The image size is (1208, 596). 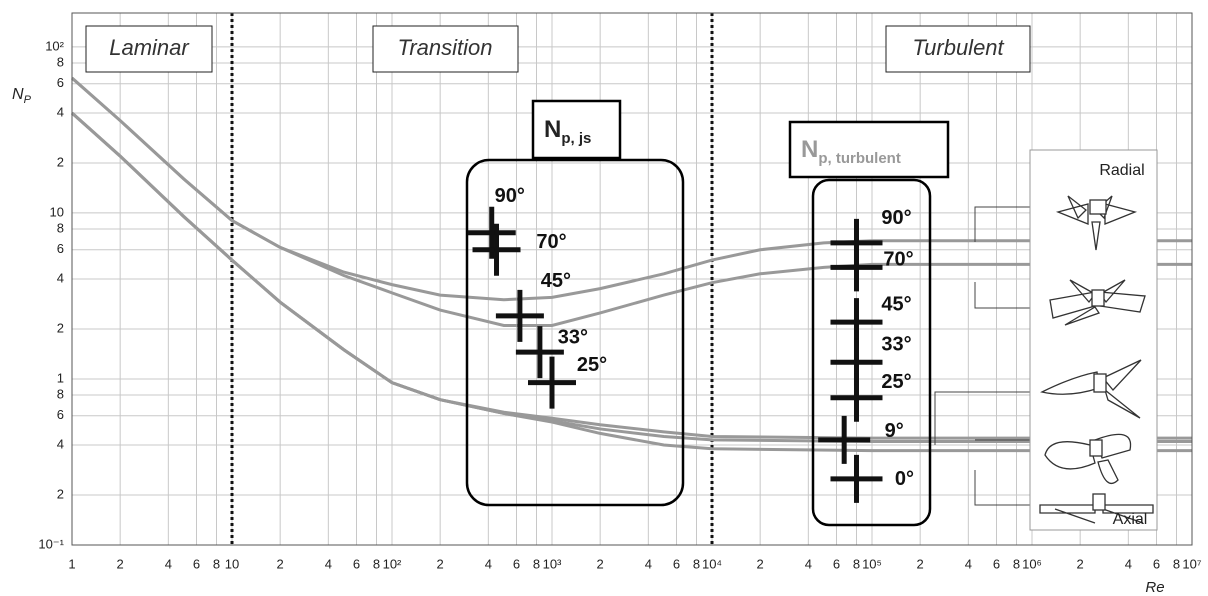 I want to click on x-tick-label: 10⁶, so click(x=1032, y=563).